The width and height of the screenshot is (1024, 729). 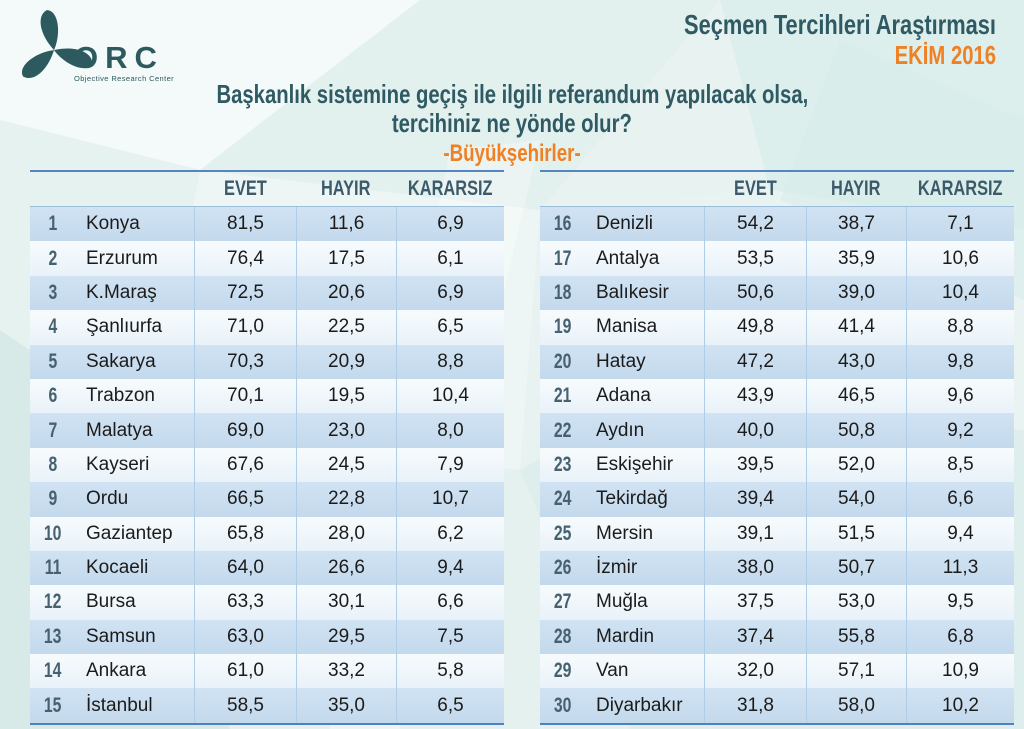 I want to click on orc-trefoil-icon, so click(x=56, y=44).